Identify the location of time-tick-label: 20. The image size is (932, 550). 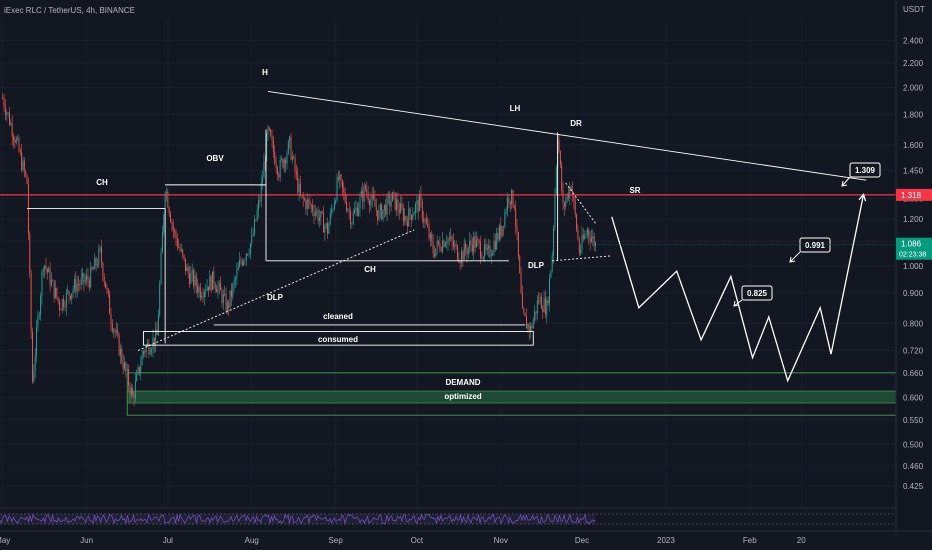
(801, 540).